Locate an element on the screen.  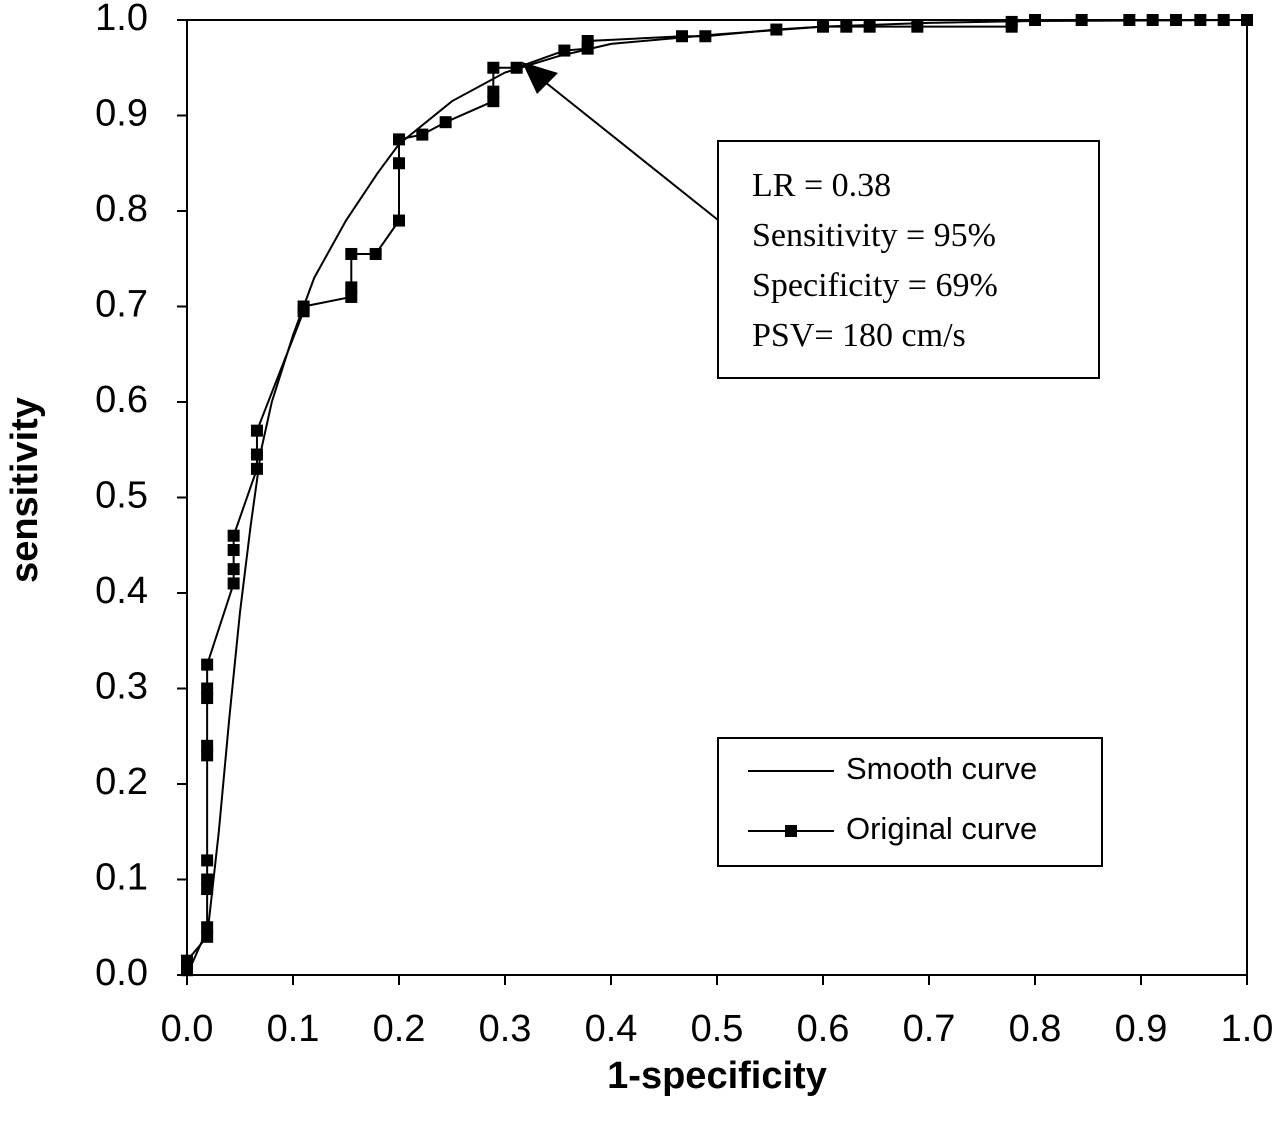
annotation-arrow is located at coordinates (631, 151).